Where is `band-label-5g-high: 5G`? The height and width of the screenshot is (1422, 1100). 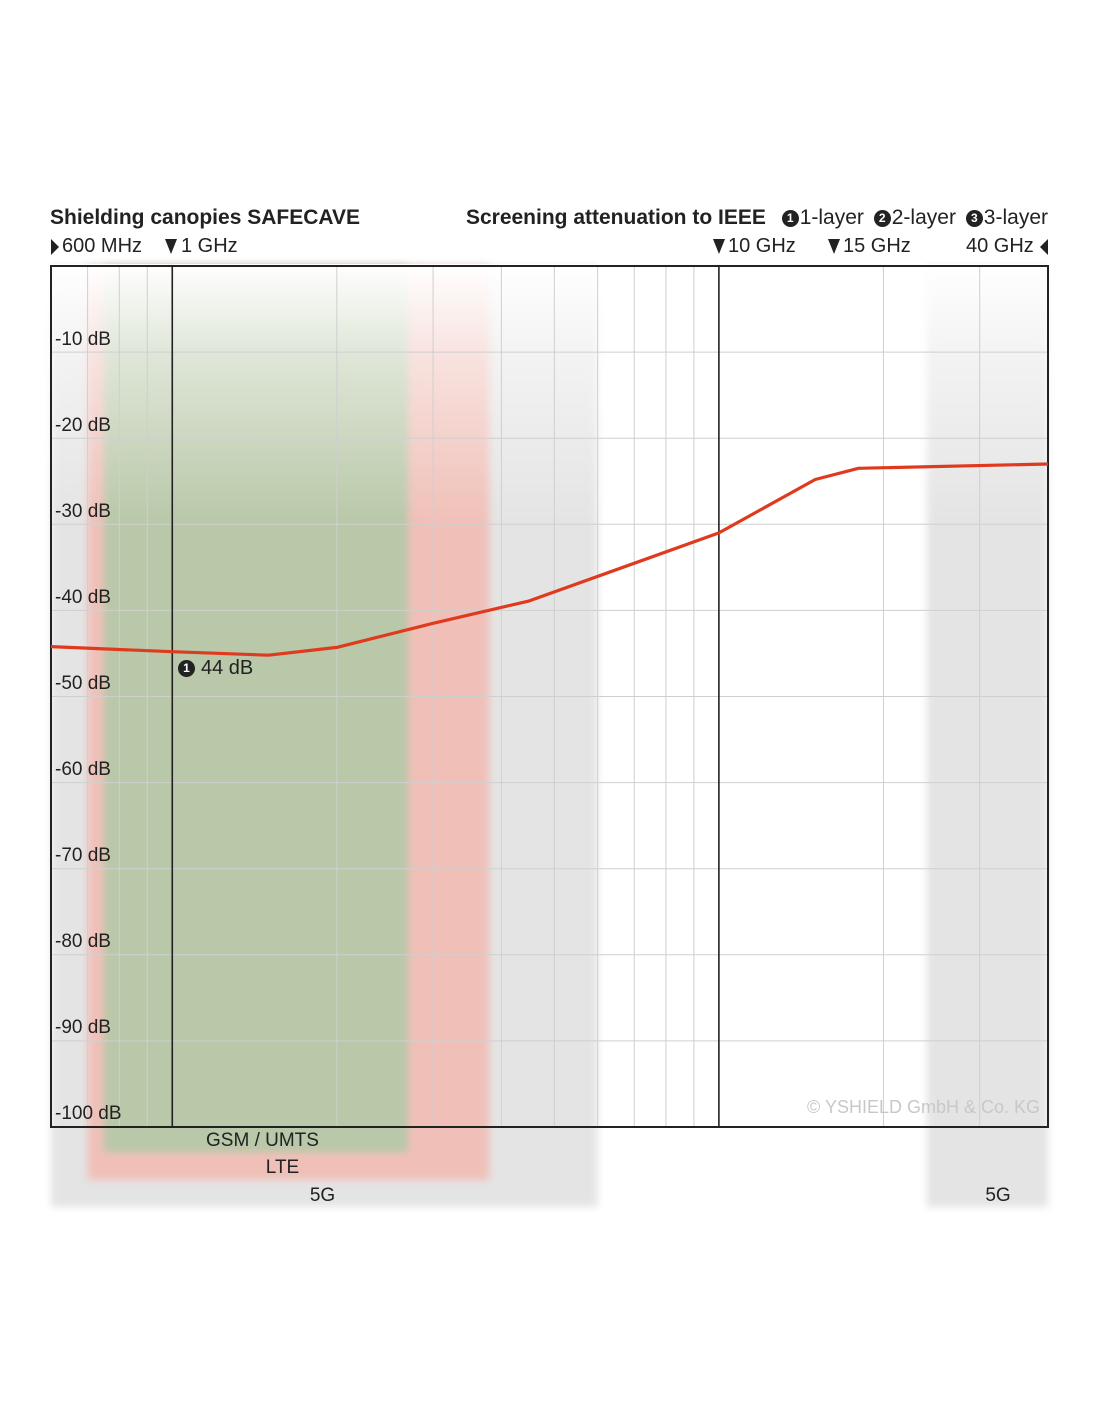 band-label-5g-high: 5G is located at coordinates (998, 1195).